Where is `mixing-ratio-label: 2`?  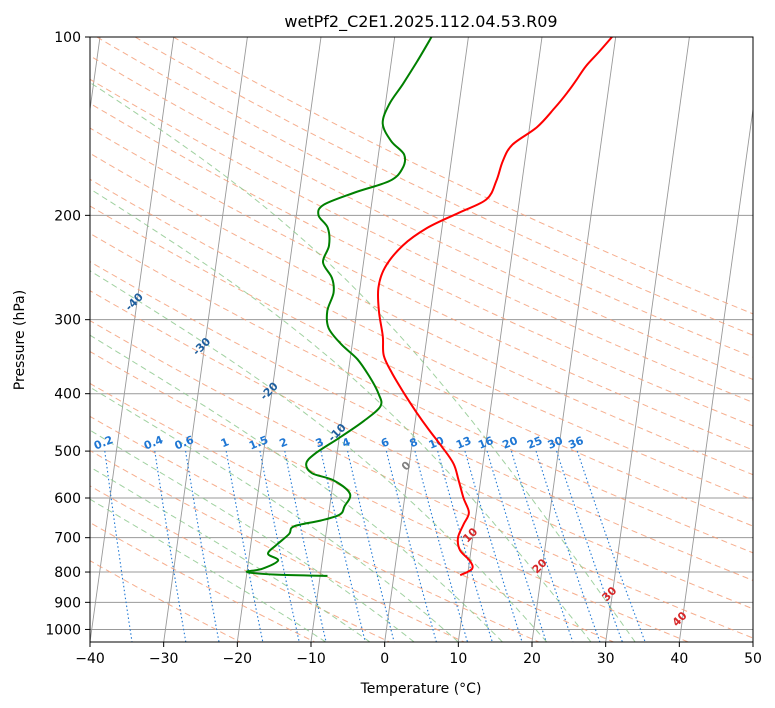 mixing-ratio-label: 2 is located at coordinates (283, 442).